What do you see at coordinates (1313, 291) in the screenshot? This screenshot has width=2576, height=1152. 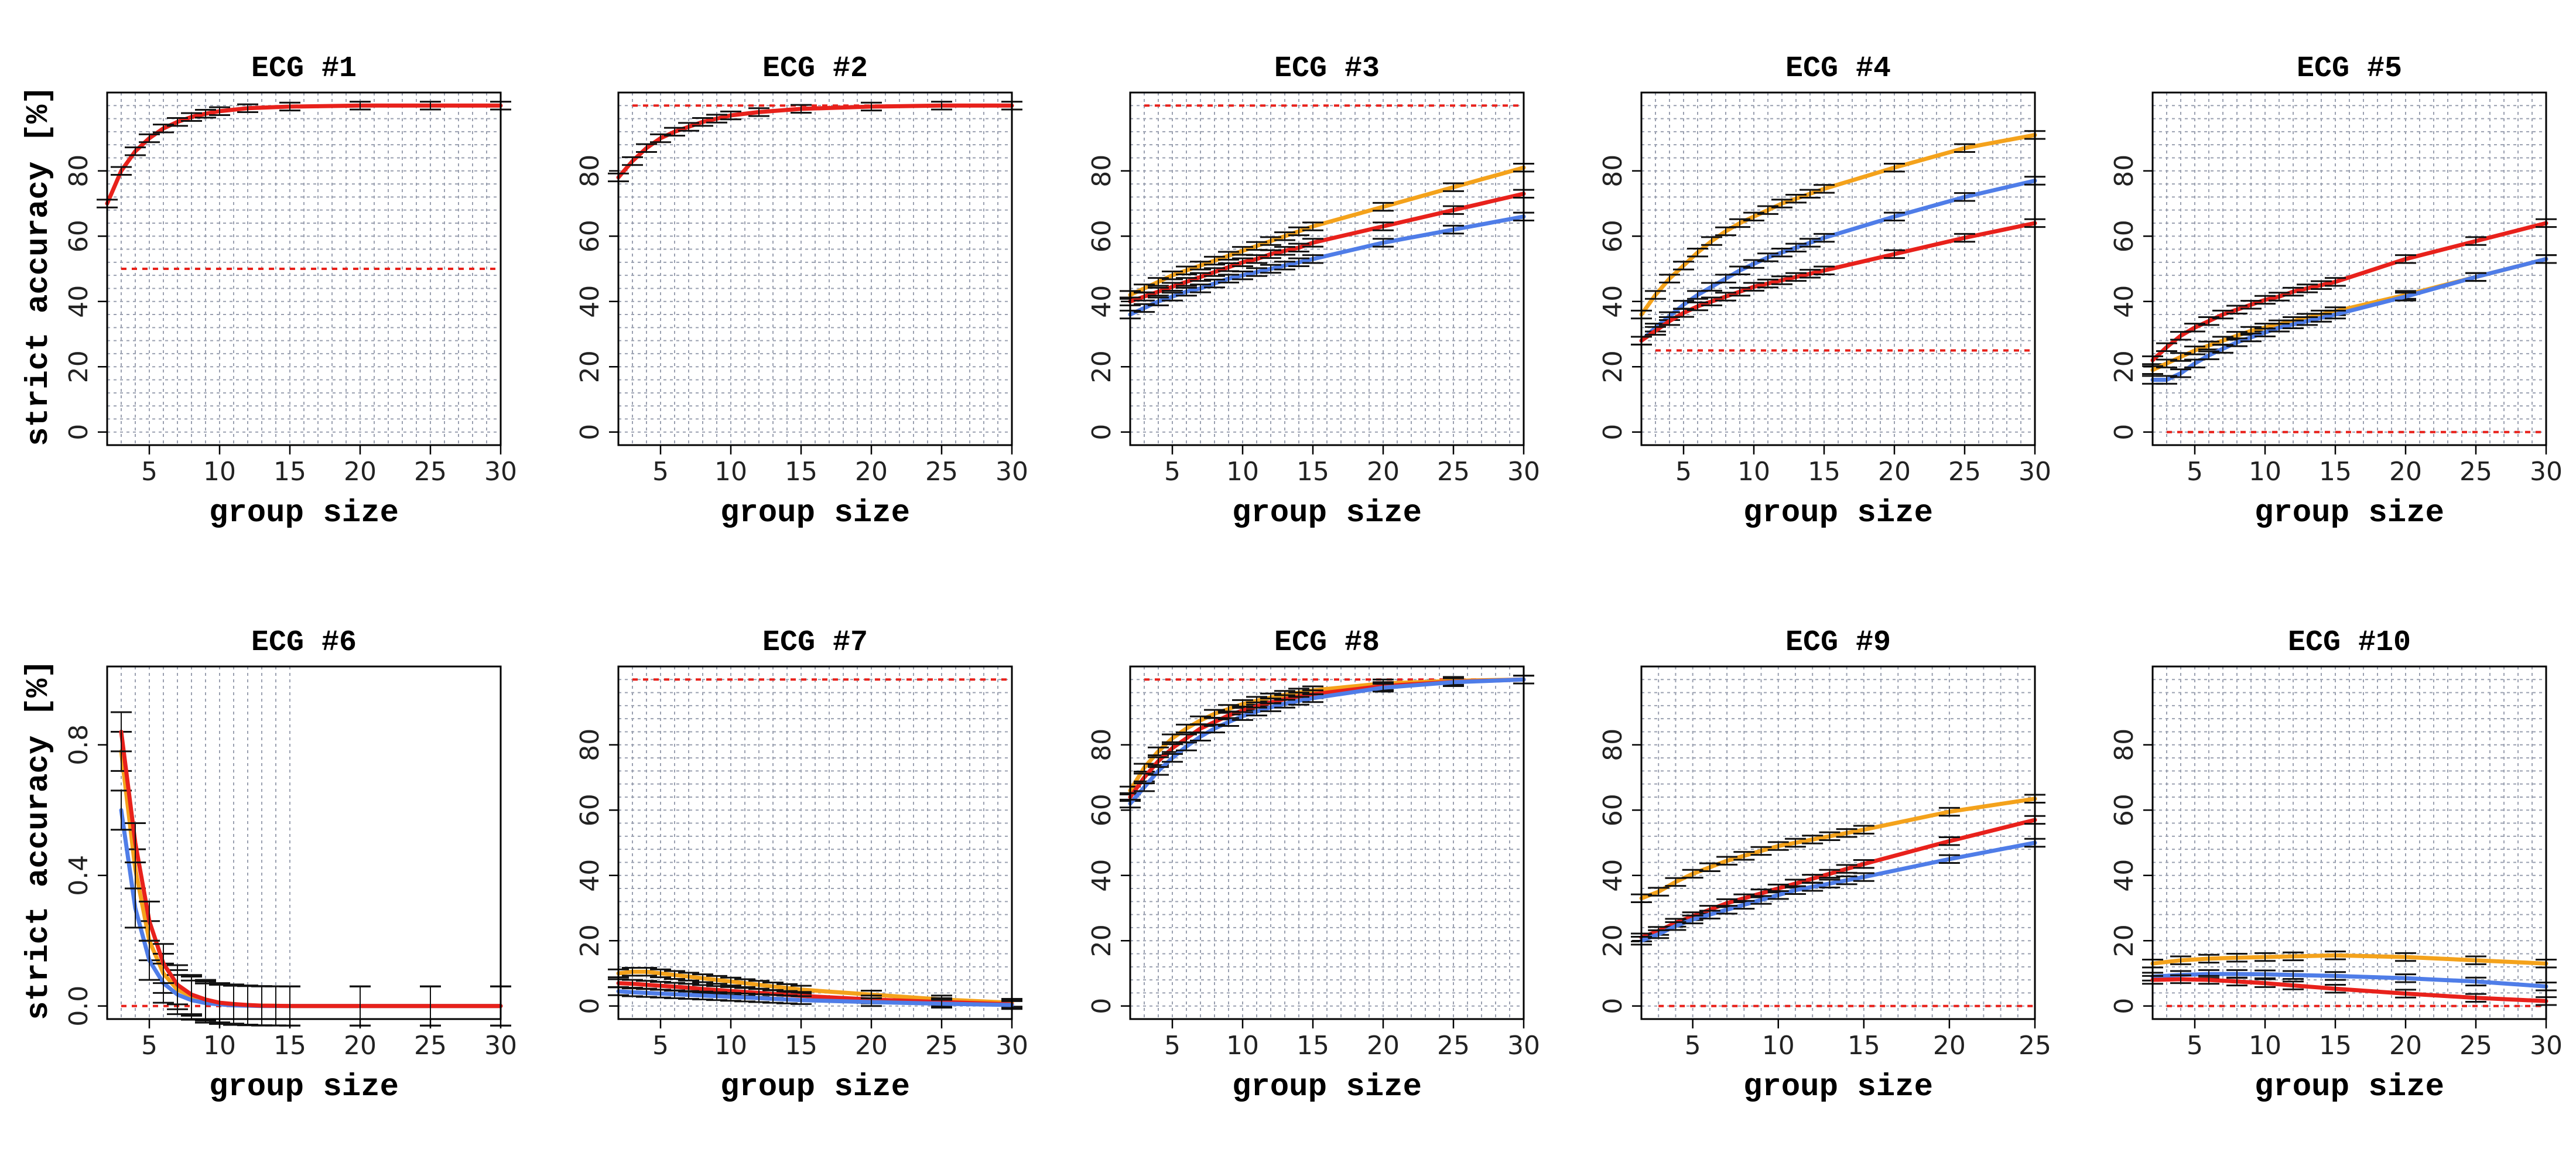 I see `panel-ecg-3: 5 10 15 20 25 30 0 20 40 60 80 ECG #3 group size` at bounding box center [1313, 291].